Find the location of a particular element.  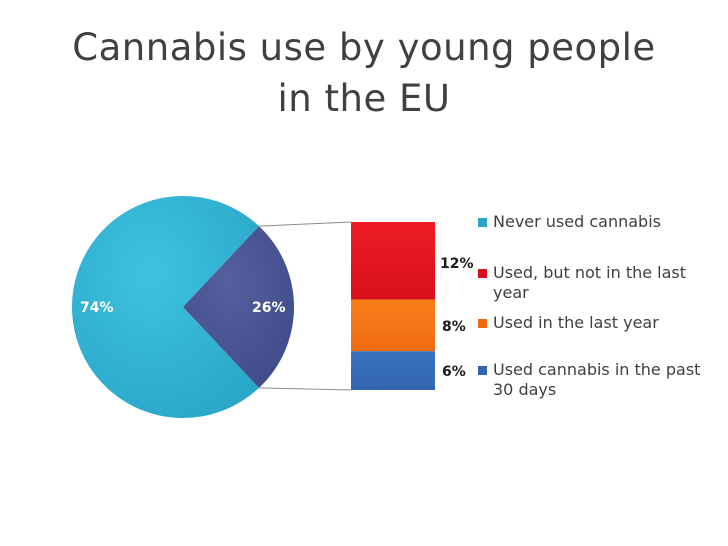

legend-text-not-last-year: Used, but not in the last year is located at coordinates (590, 282).